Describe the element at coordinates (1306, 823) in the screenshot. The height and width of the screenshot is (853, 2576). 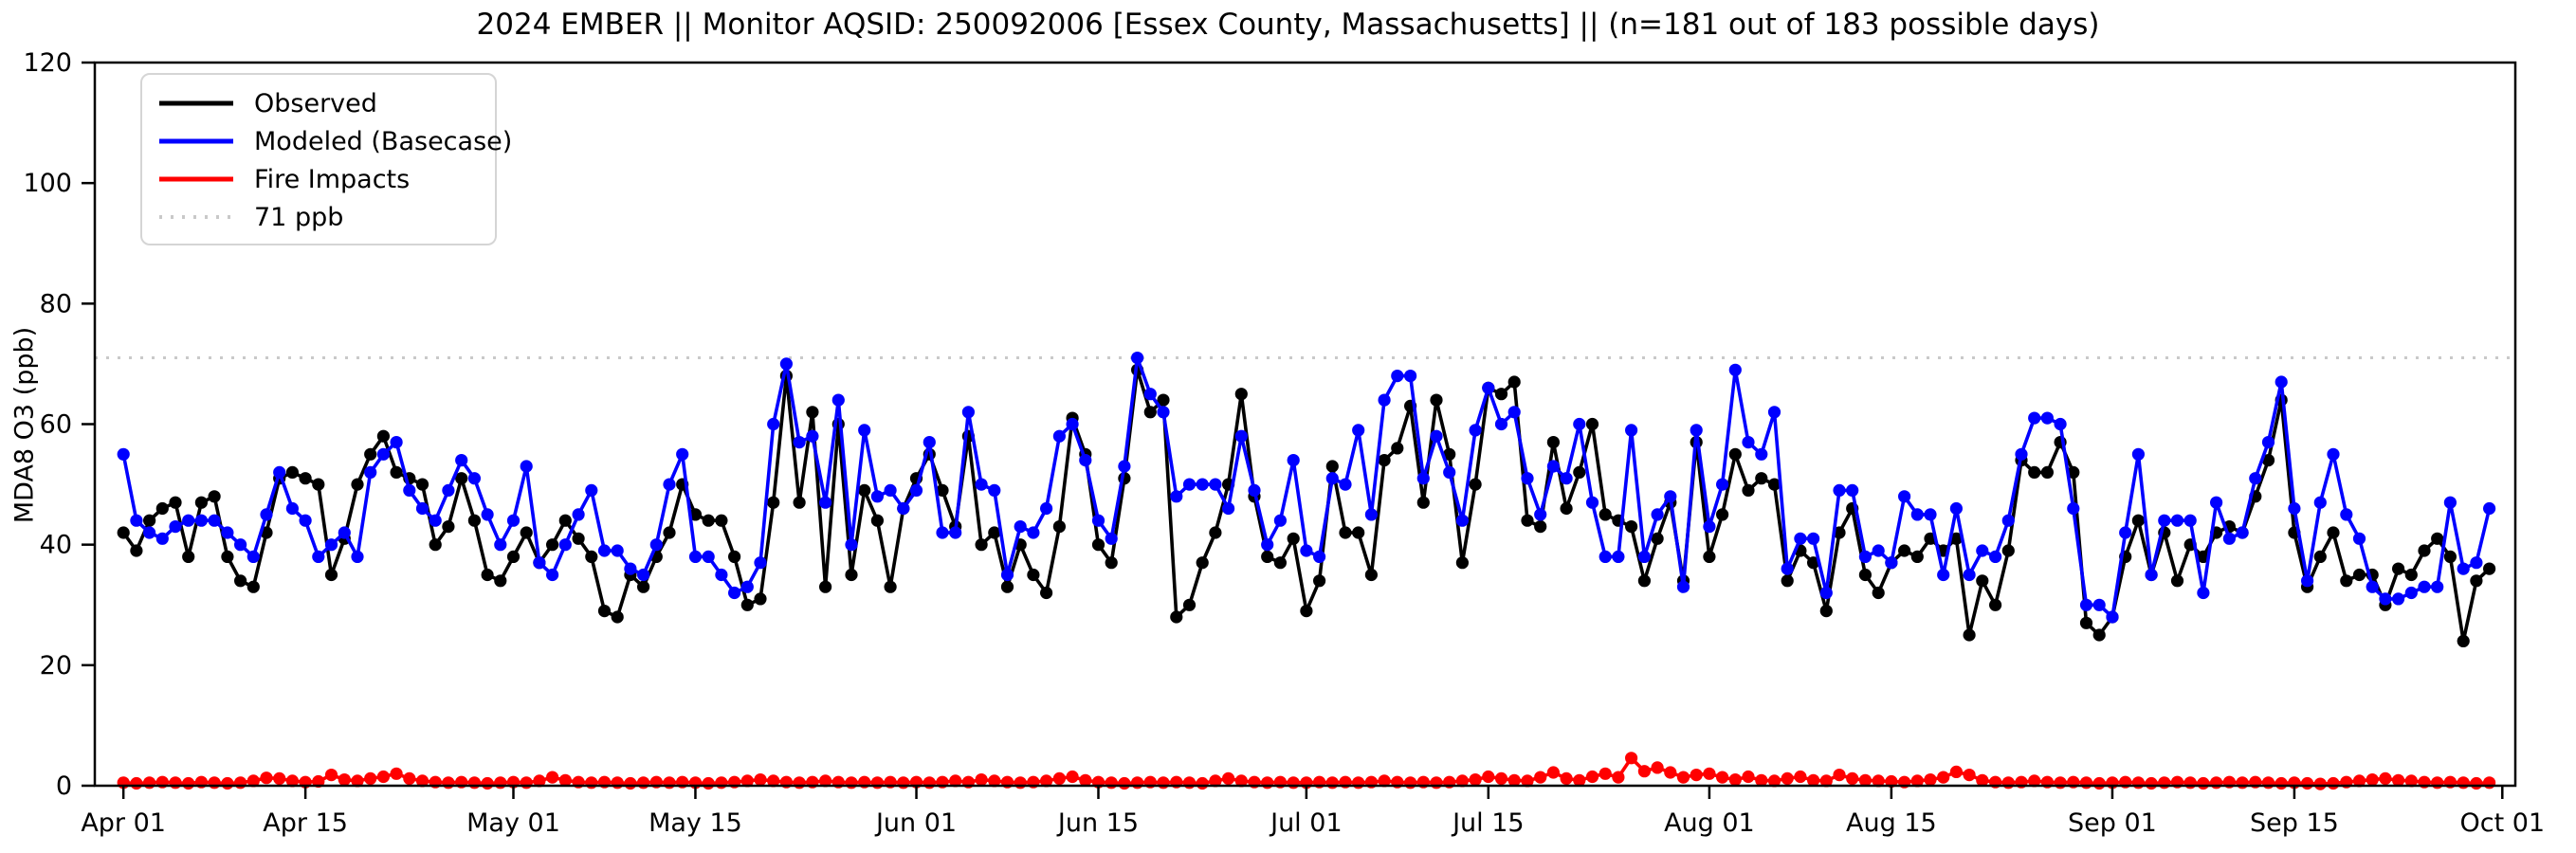
I see `x-tick-label: Jul 01` at that location.